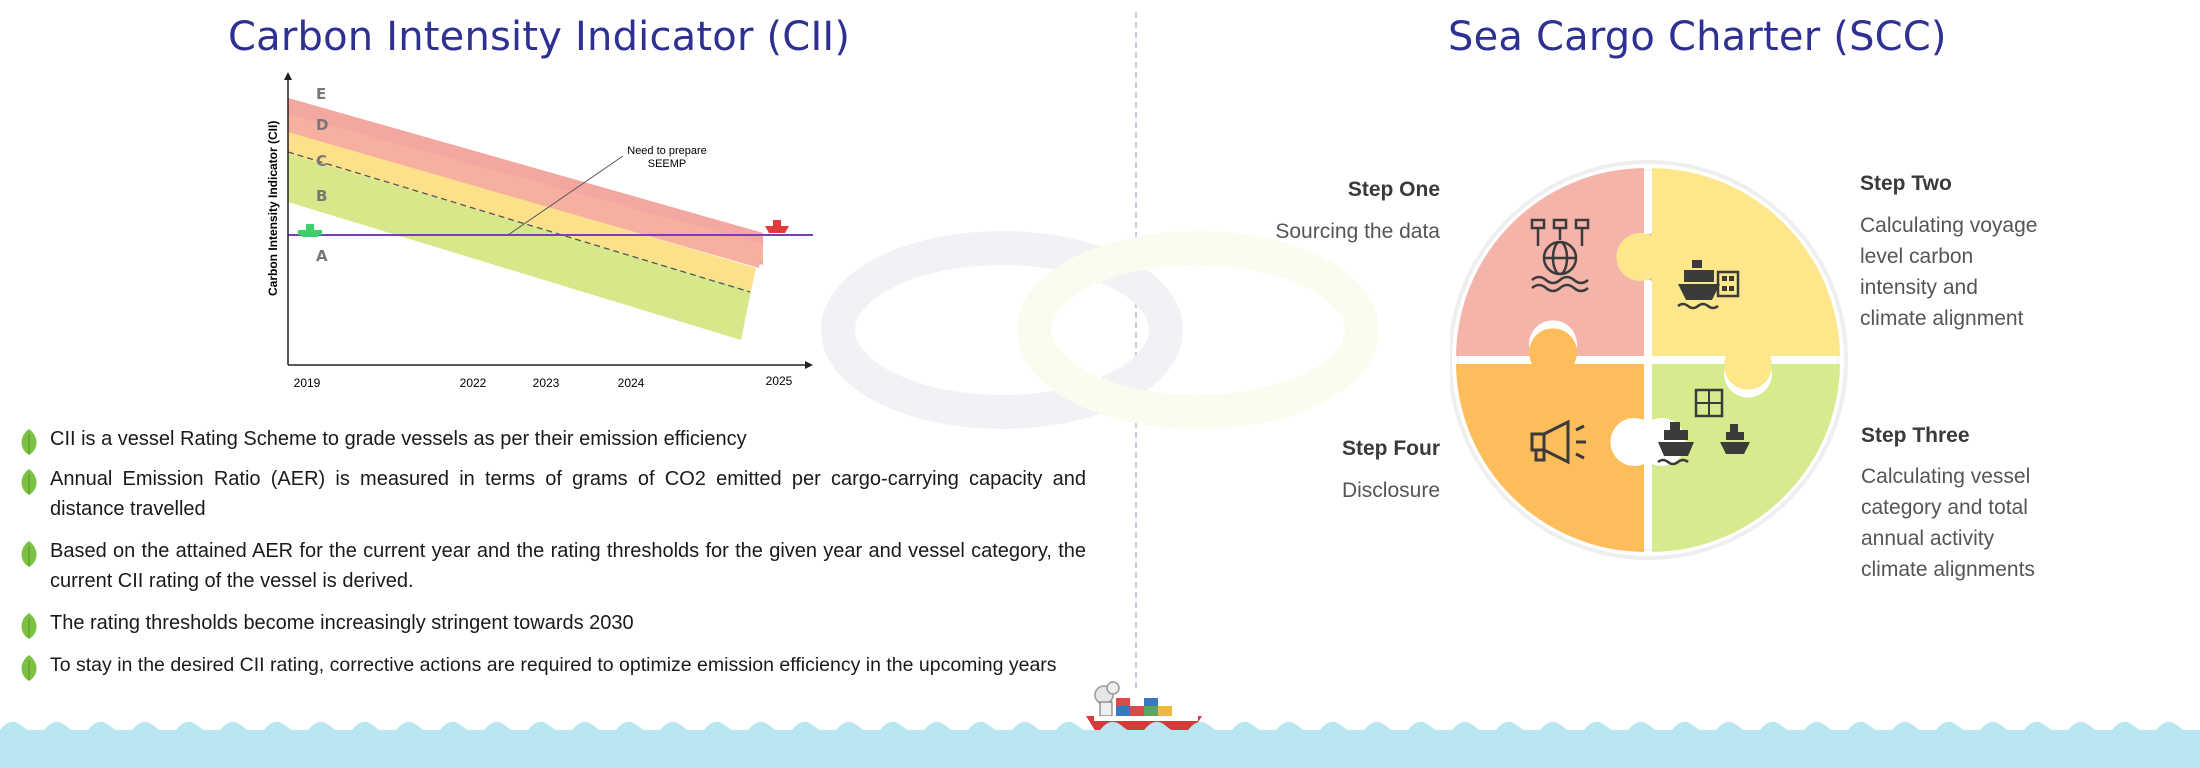 The image size is (2200, 768). Describe the element at coordinates (779, 381) in the screenshot. I see `x-tick-2025: 2025` at that location.